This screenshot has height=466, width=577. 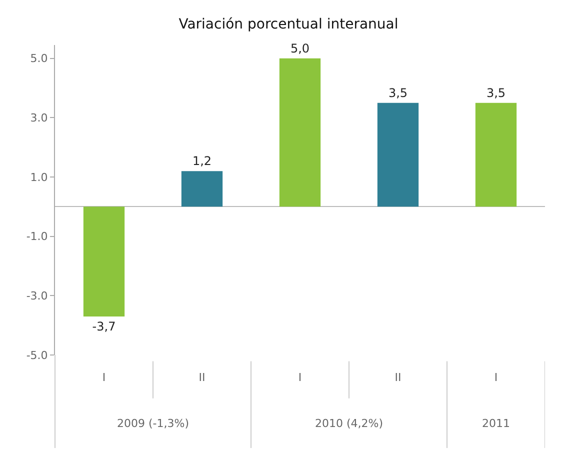 What do you see at coordinates (153, 423) in the screenshot?
I see `text: 2009 (-1,3%)` at bounding box center [153, 423].